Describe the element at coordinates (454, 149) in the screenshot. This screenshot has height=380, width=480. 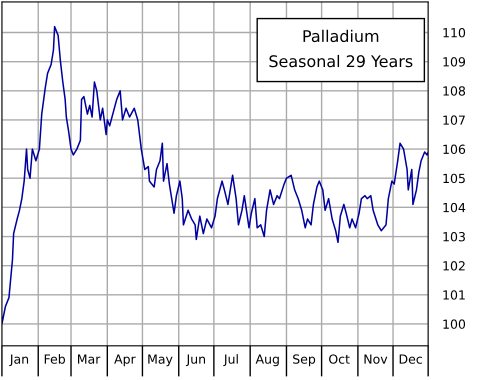
I see `y-tick-label: 106` at that location.